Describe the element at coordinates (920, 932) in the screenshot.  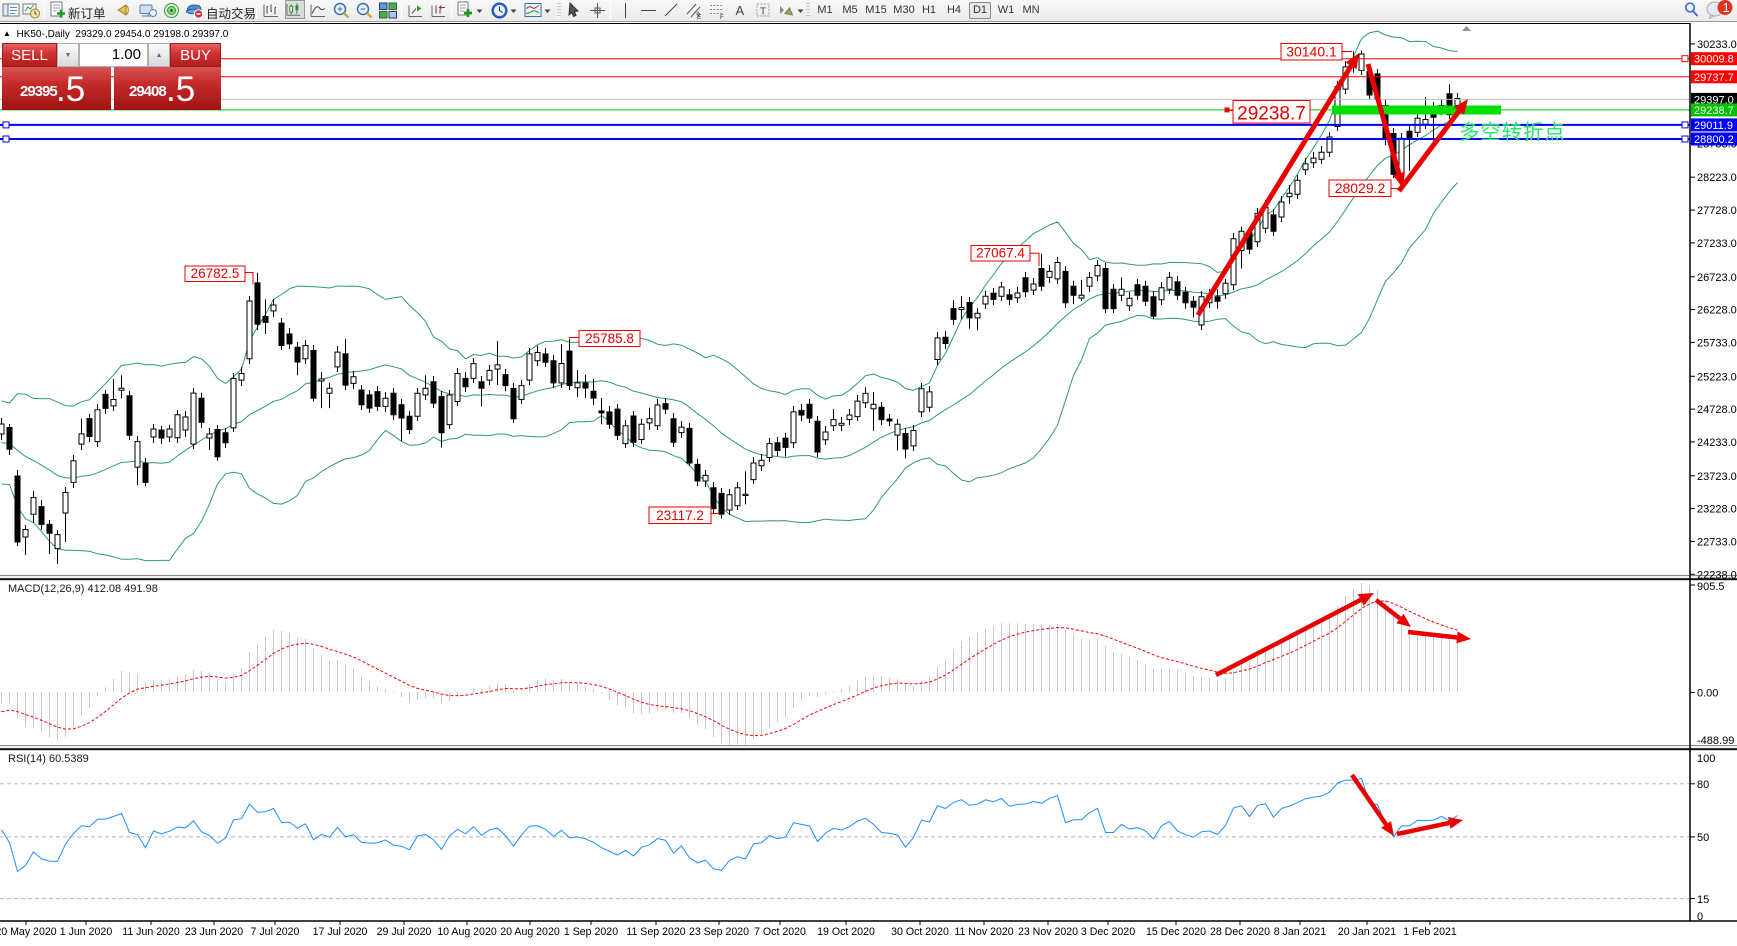
I see `svg-text: 30 Oct 2020` at that location.